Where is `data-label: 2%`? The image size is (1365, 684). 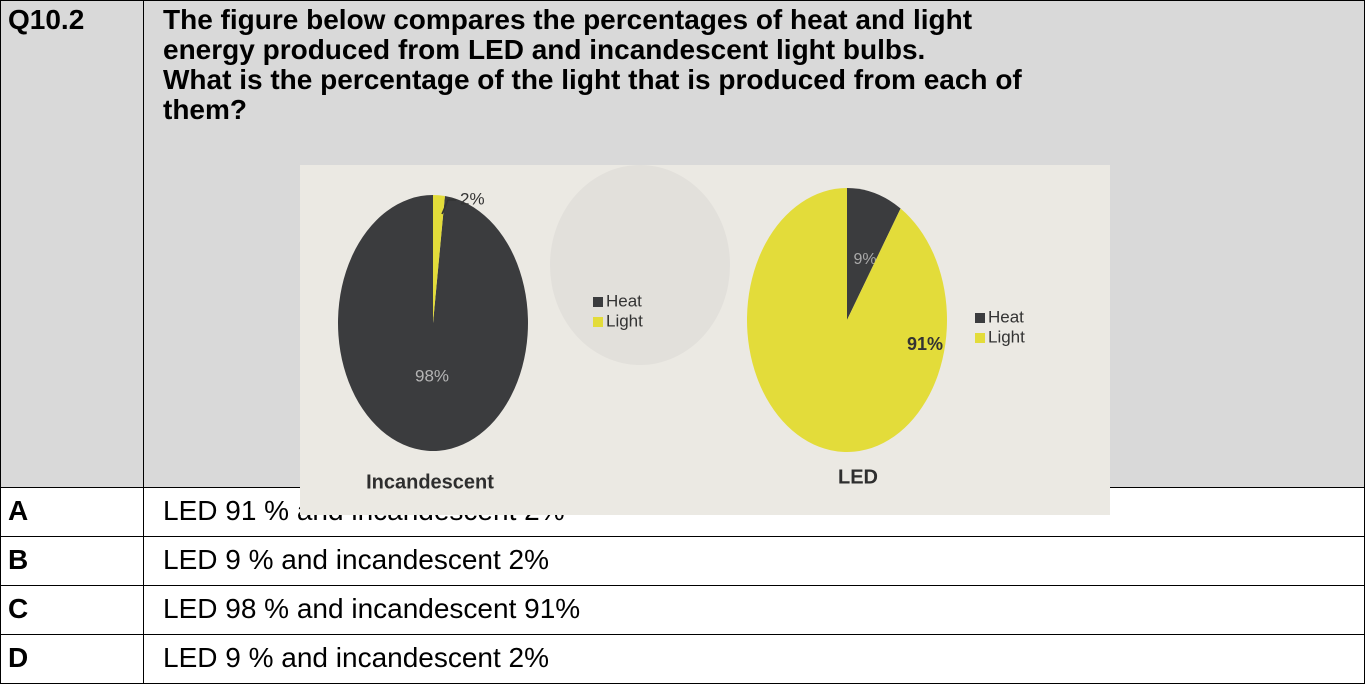 data-label: 2% is located at coordinates (472, 198).